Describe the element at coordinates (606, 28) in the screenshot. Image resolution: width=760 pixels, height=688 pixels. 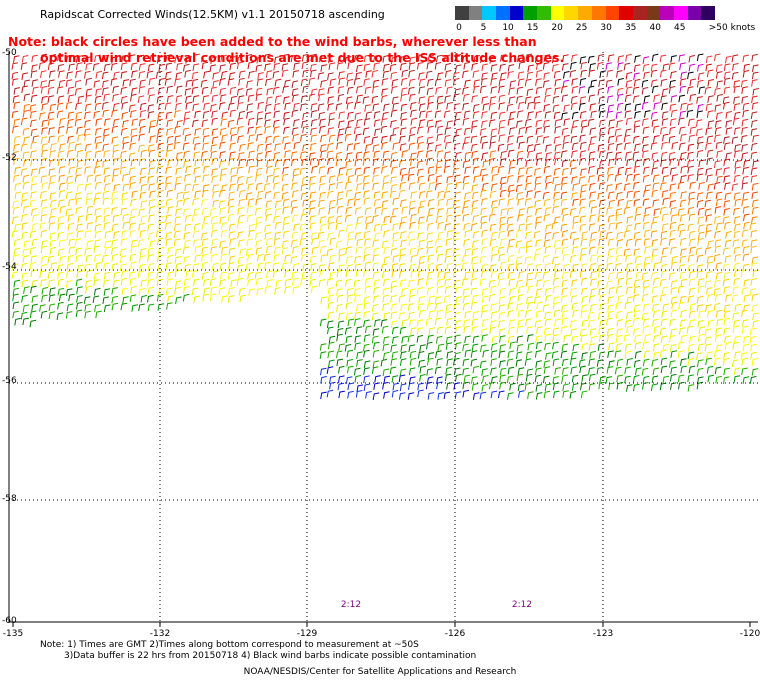
I see `legend-label: 30` at that location.